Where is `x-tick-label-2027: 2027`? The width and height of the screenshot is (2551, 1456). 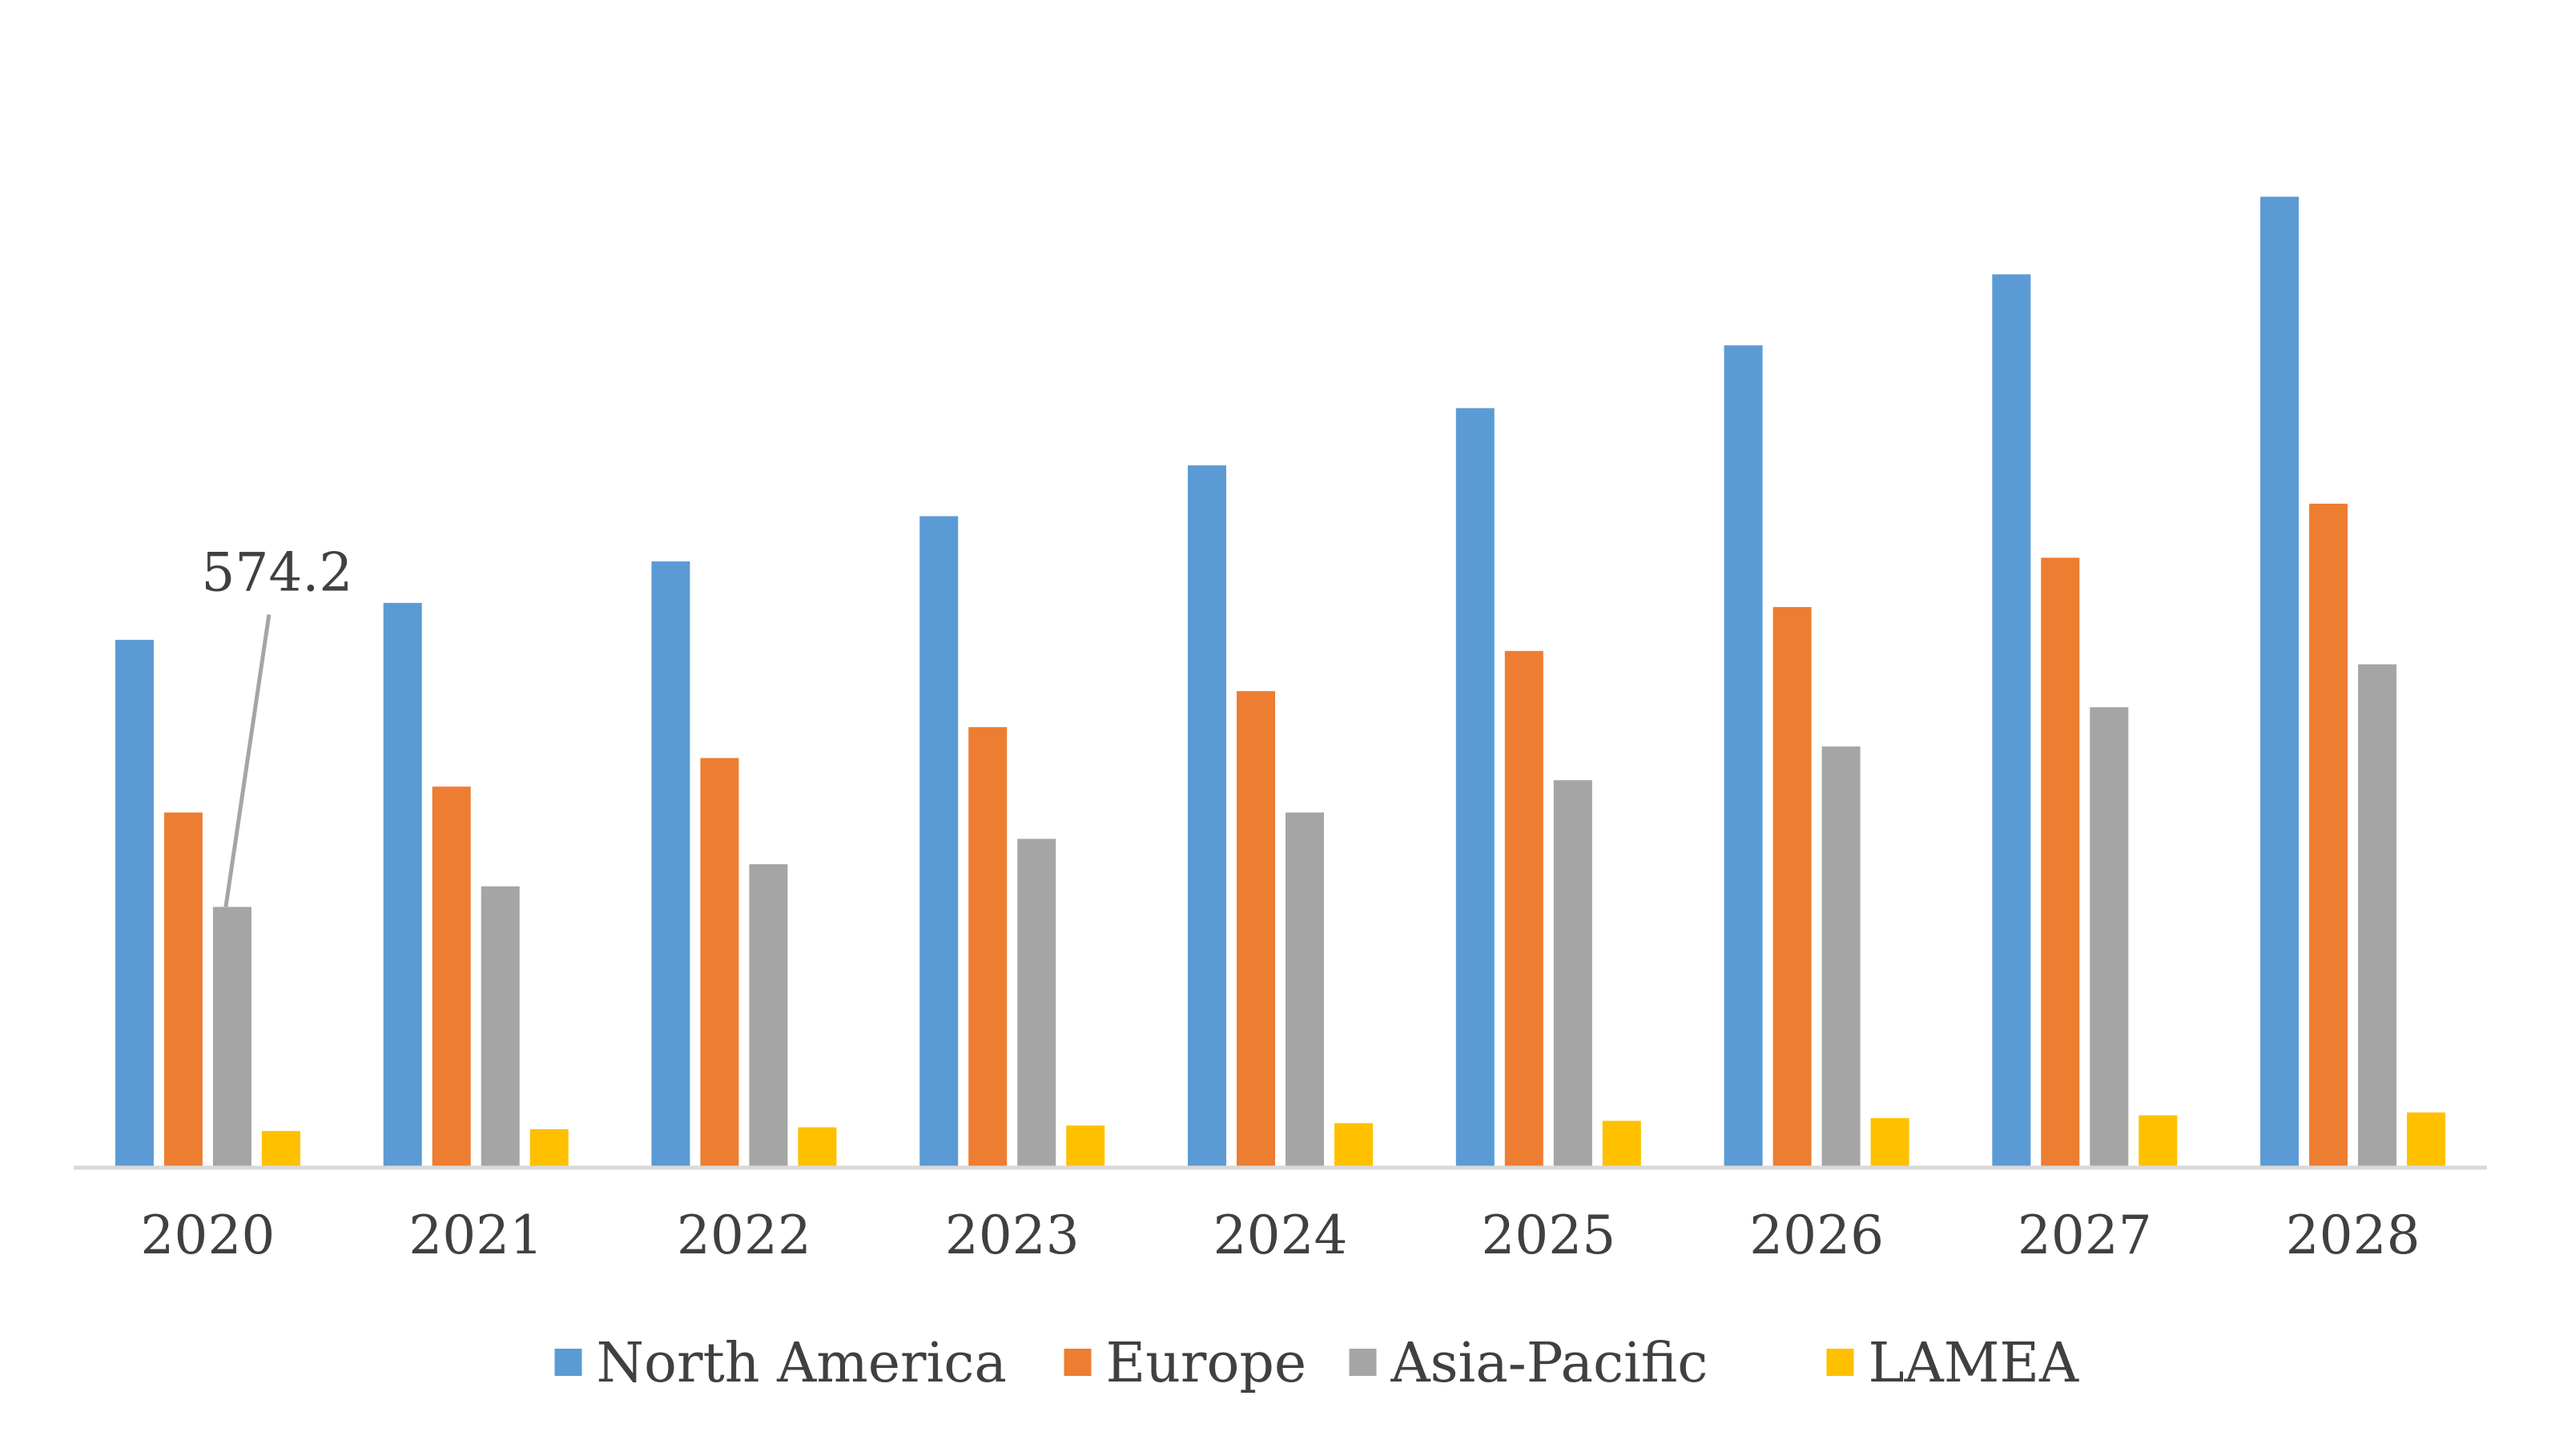
x-tick-label-2027: 2027 is located at coordinates (2085, 1235).